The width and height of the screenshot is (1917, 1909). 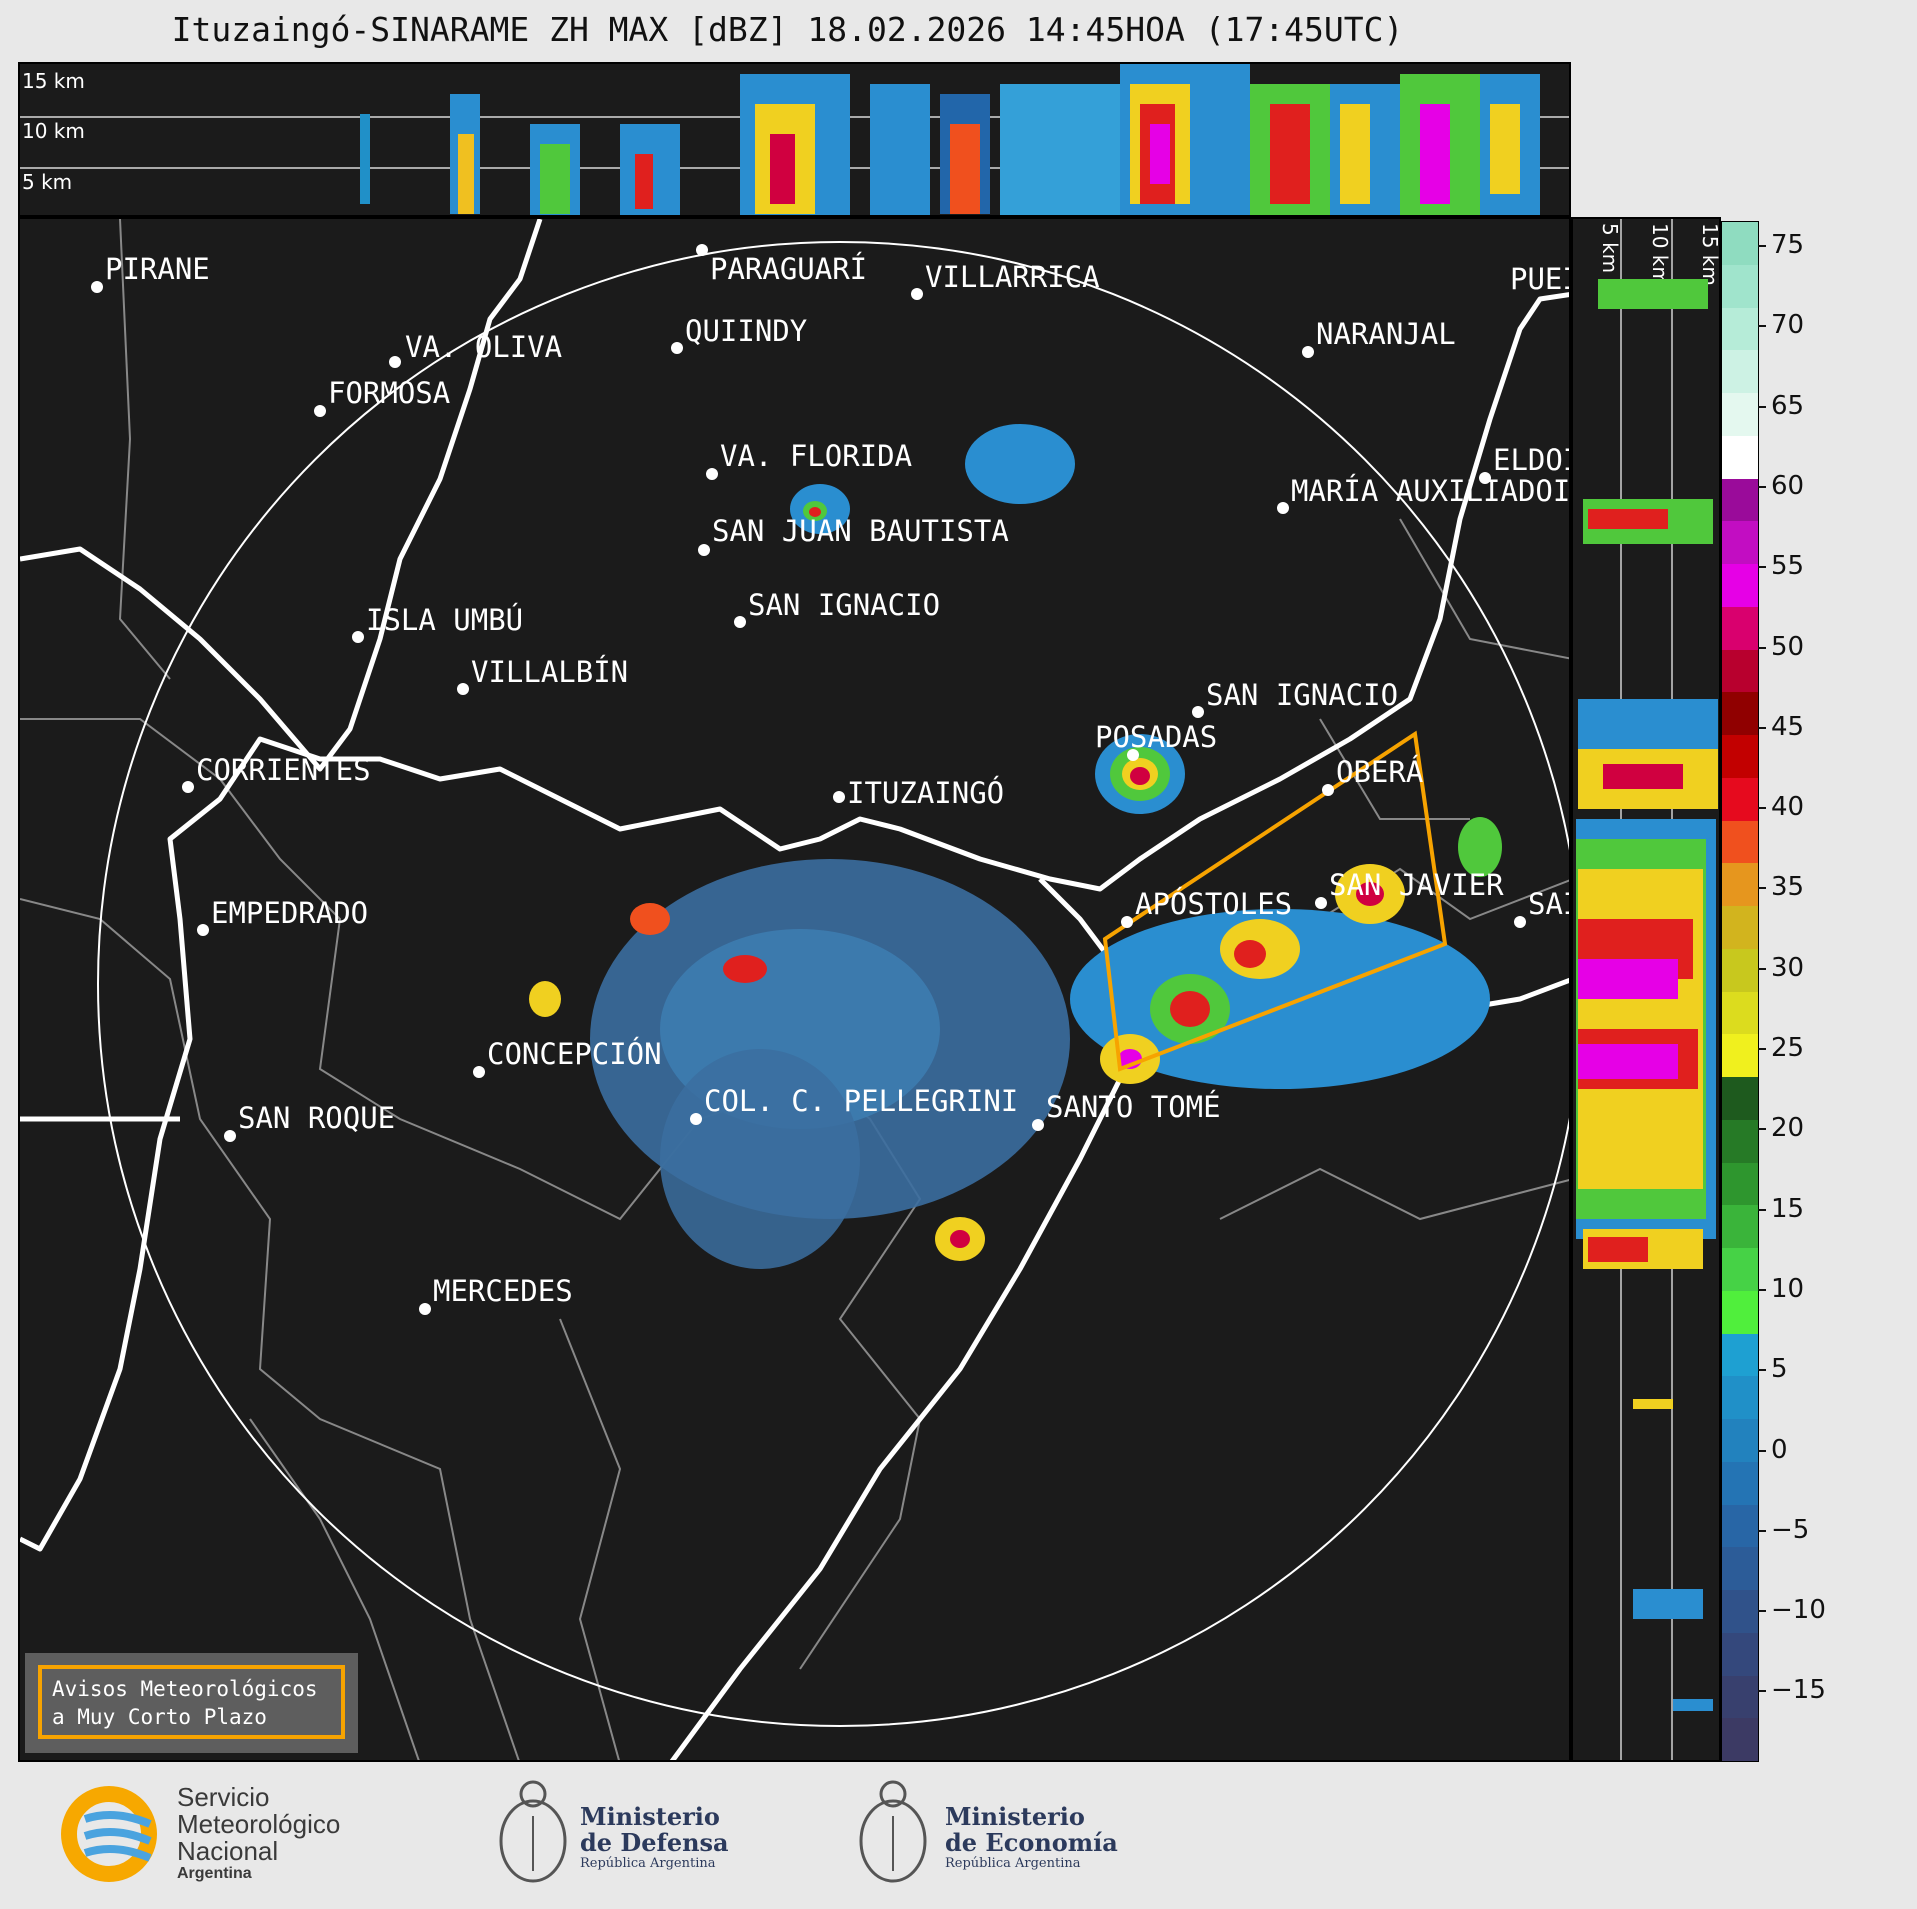 What do you see at coordinates (1783, 1530) in the screenshot?
I see `colorbar-tick-label: −5` at bounding box center [1783, 1530].